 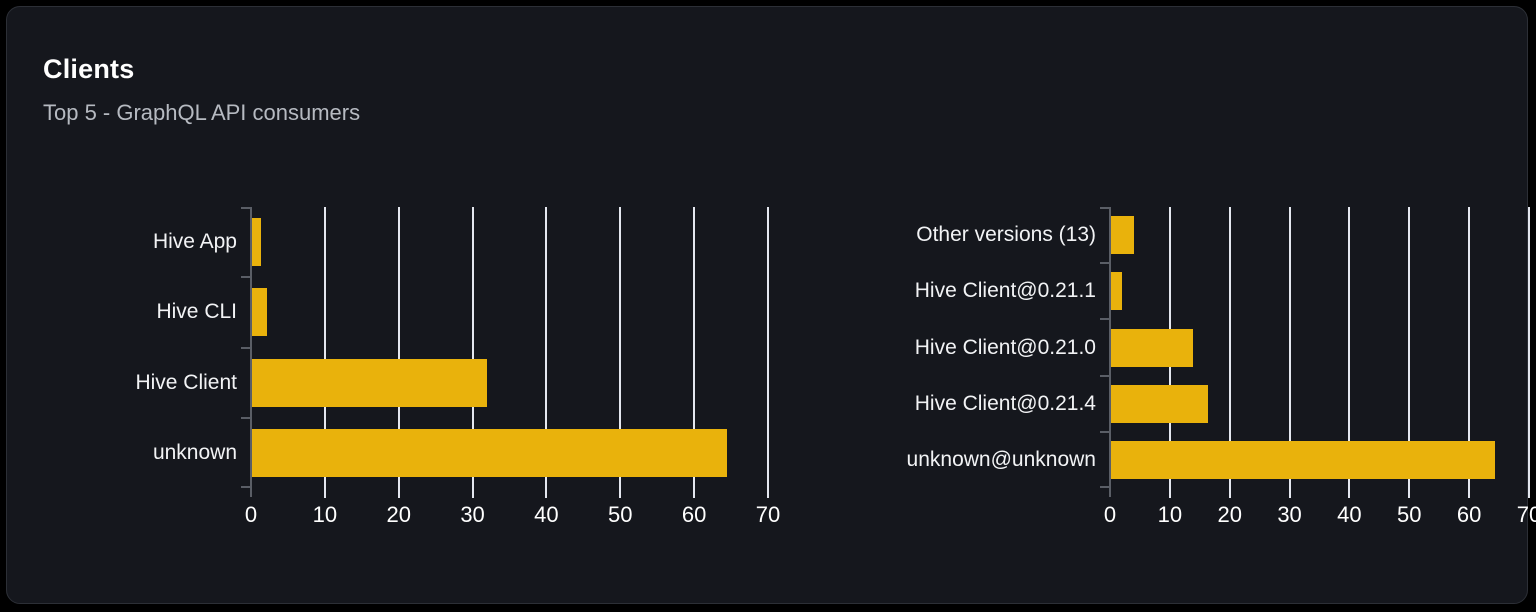 I want to click on category-label: Hive CLI, so click(x=196, y=312).